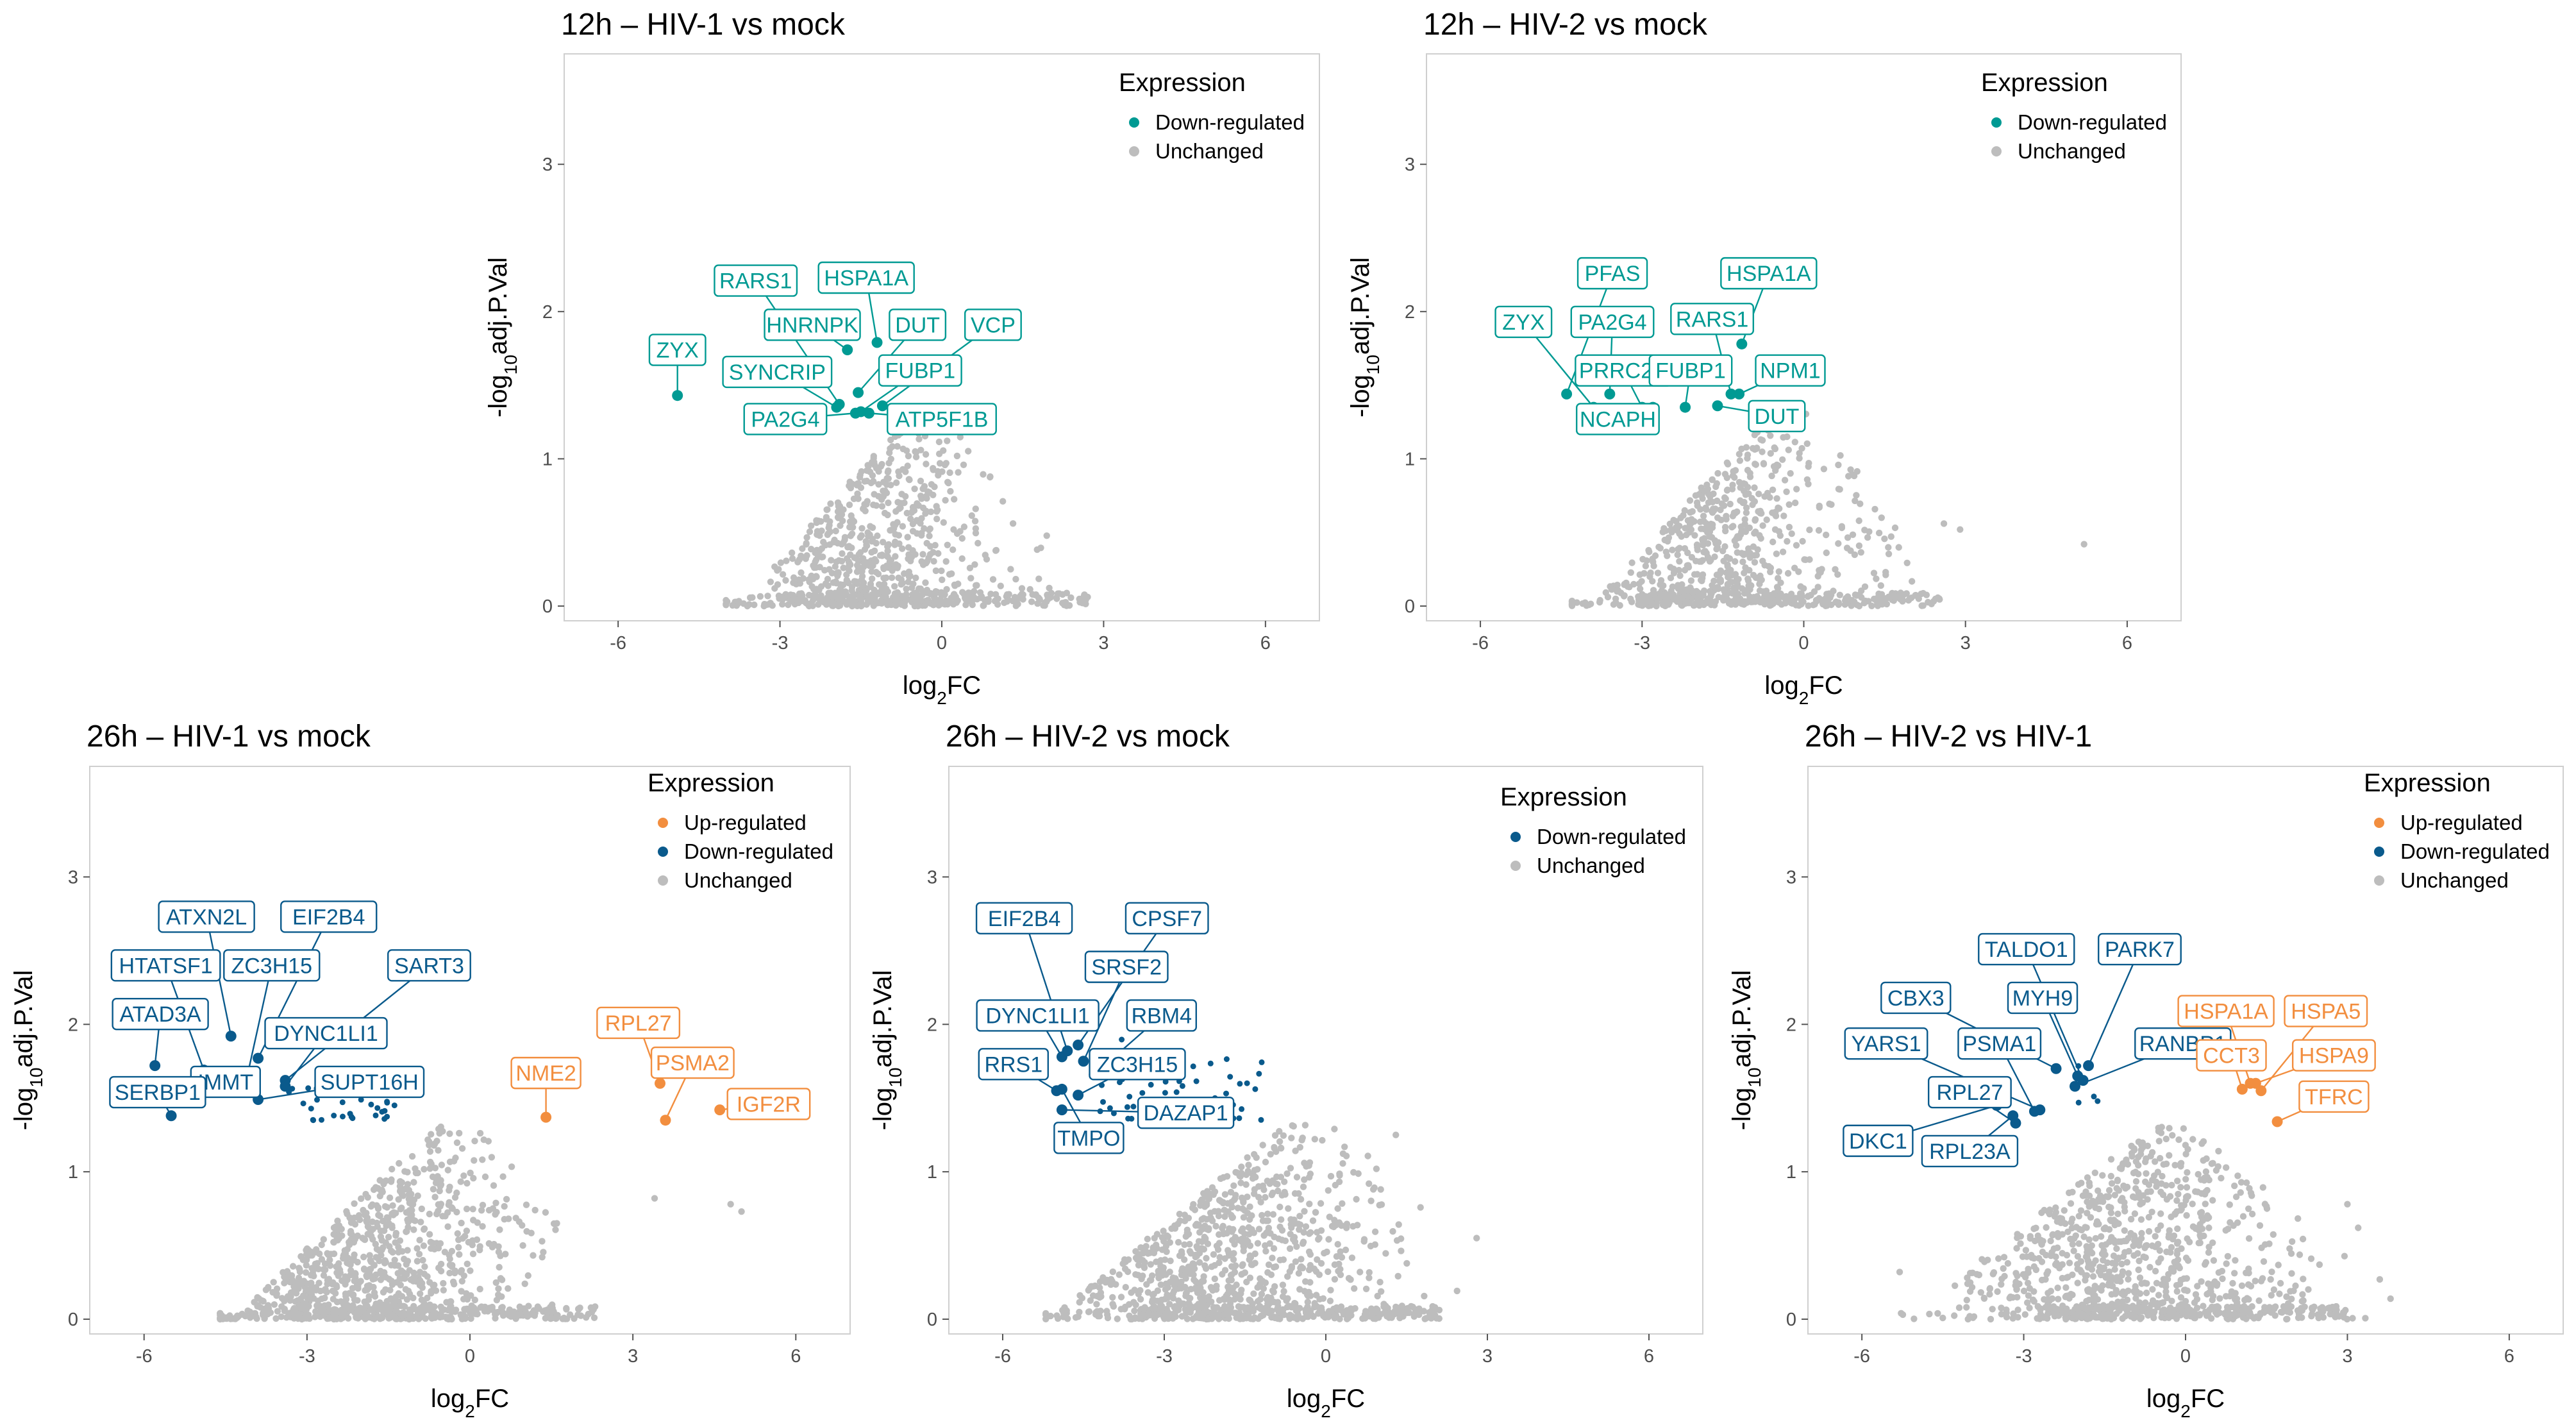 This screenshot has width=2576, height=1425. Describe the element at coordinates (73, 878) in the screenshot. I see `y-tick-label: 3` at that location.